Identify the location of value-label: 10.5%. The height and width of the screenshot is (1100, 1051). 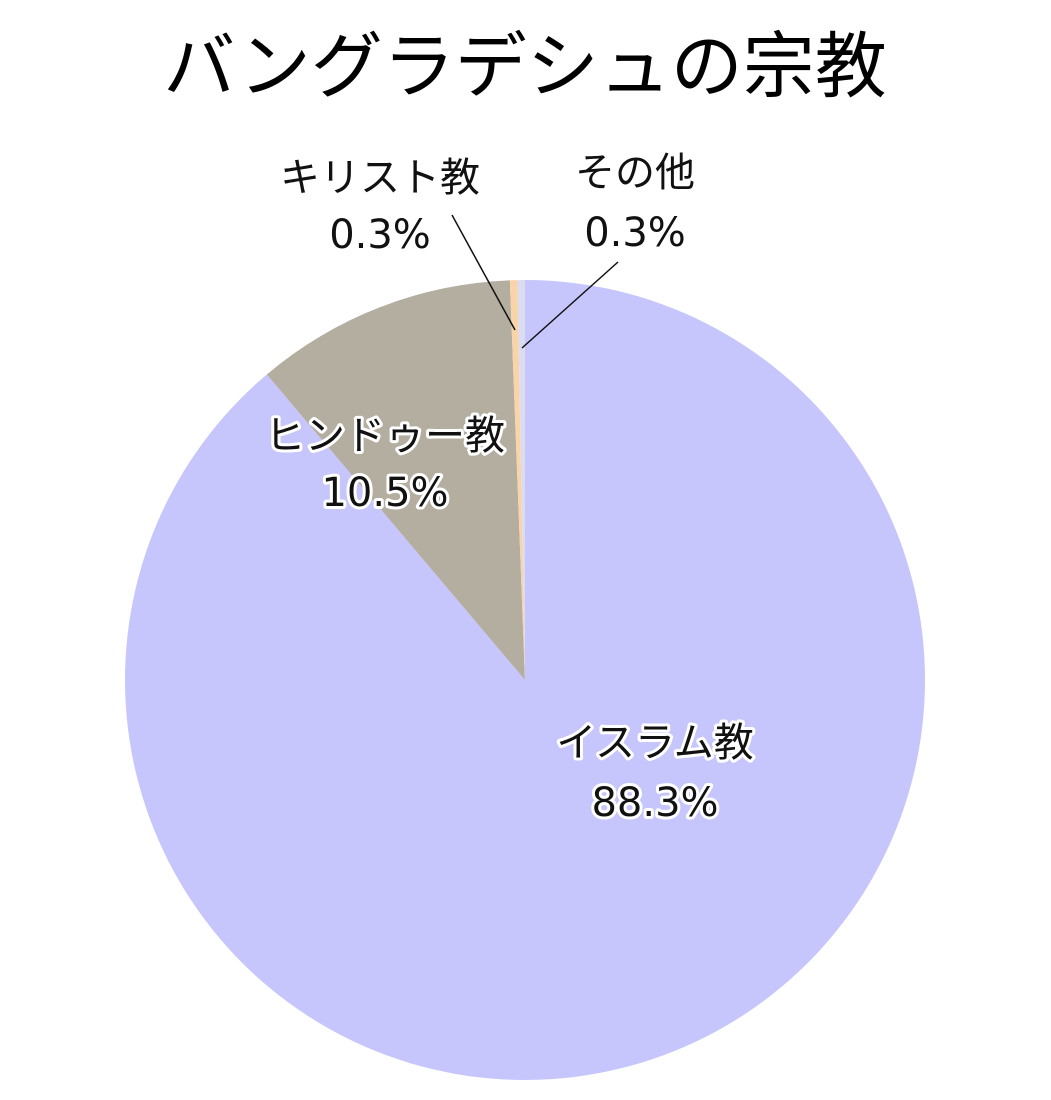
(384, 493).